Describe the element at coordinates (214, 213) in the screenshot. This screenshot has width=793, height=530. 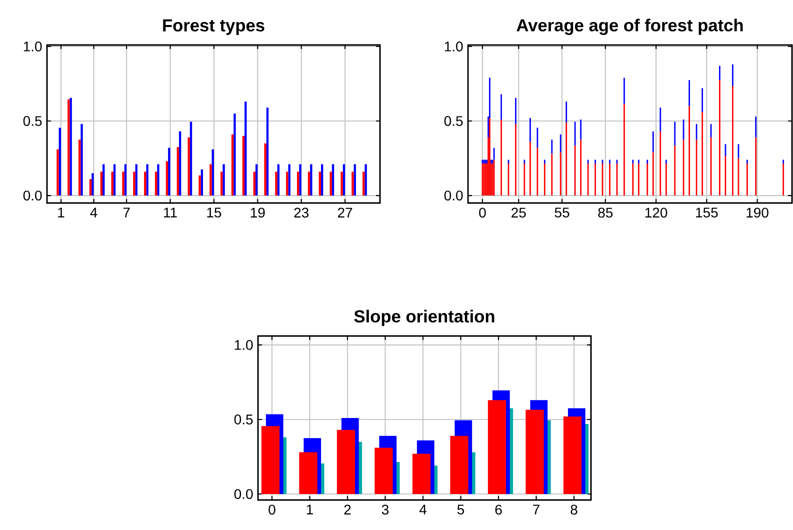
I see `x-tick-label: 15` at that location.